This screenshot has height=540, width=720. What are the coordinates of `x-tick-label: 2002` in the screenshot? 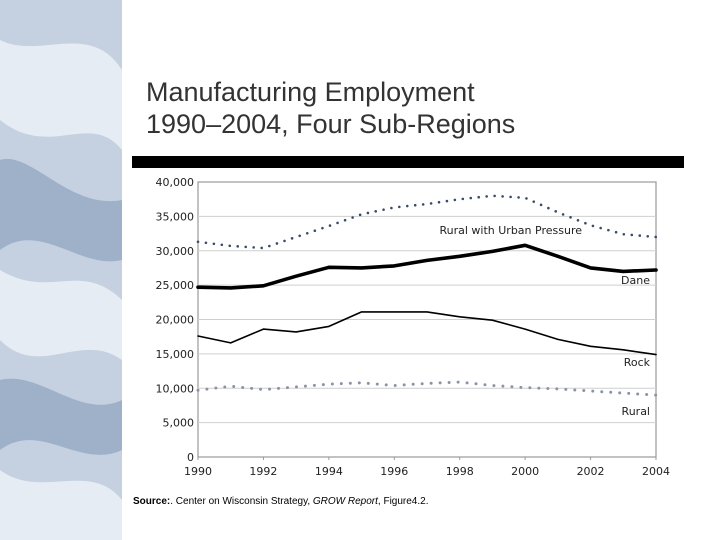 It's located at (591, 471).